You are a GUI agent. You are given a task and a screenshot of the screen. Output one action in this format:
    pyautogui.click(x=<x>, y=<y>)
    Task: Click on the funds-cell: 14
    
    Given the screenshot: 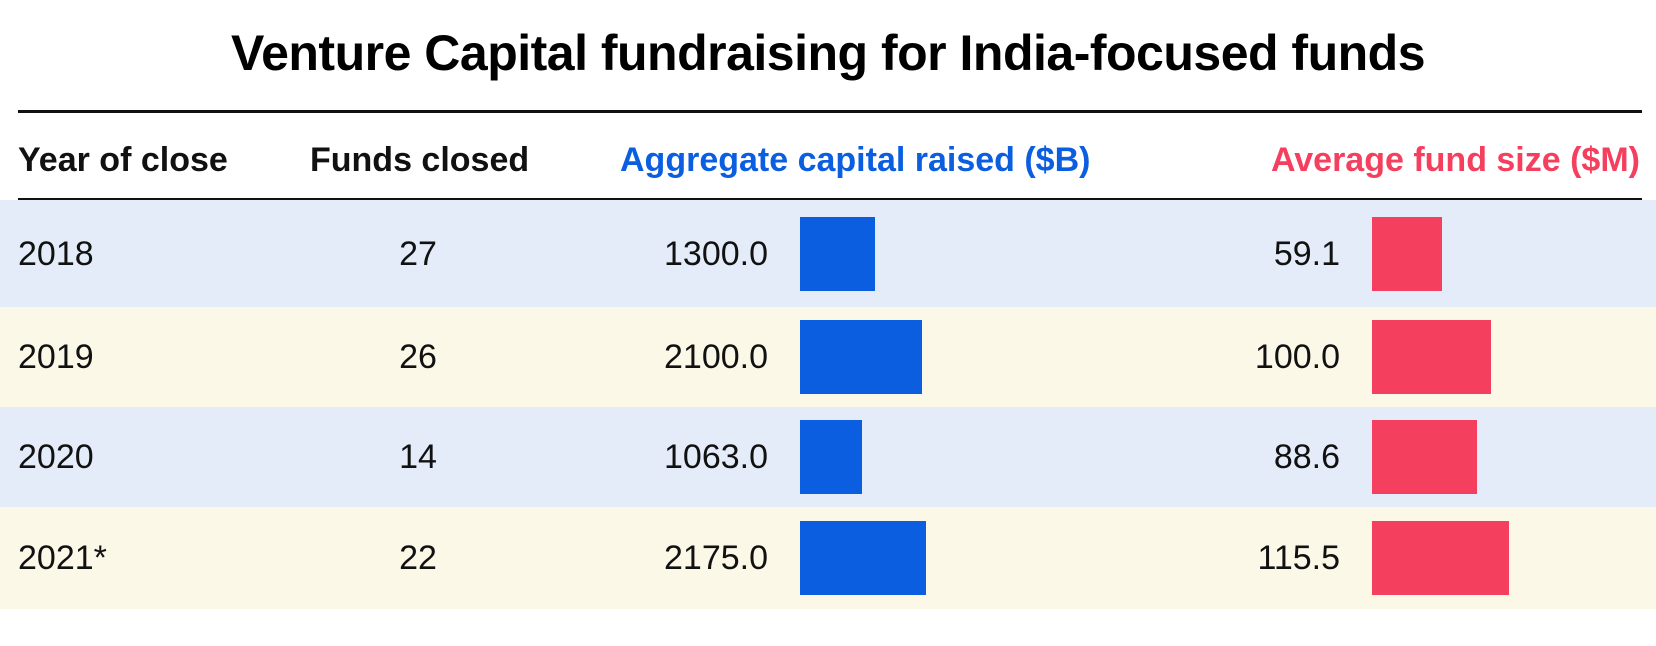 What is the action you would take?
    pyautogui.click(x=418, y=457)
    